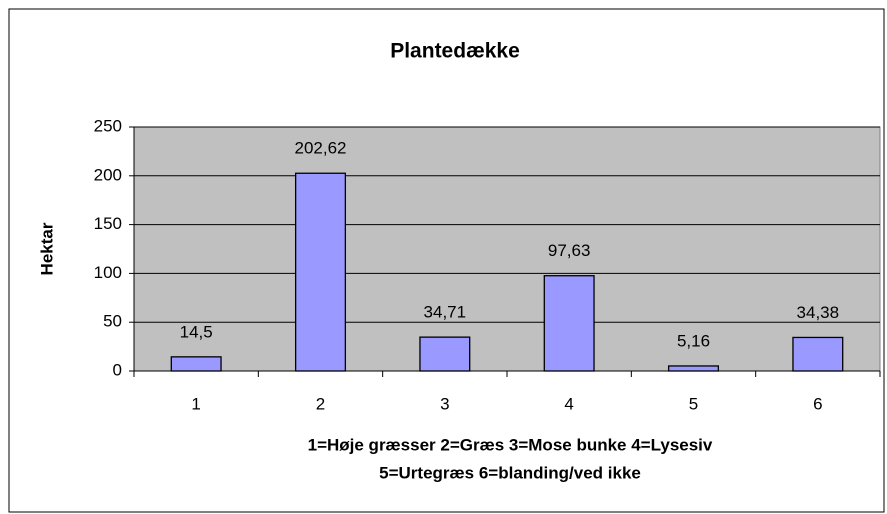  I want to click on y-tick-label: 50, so click(112, 321).